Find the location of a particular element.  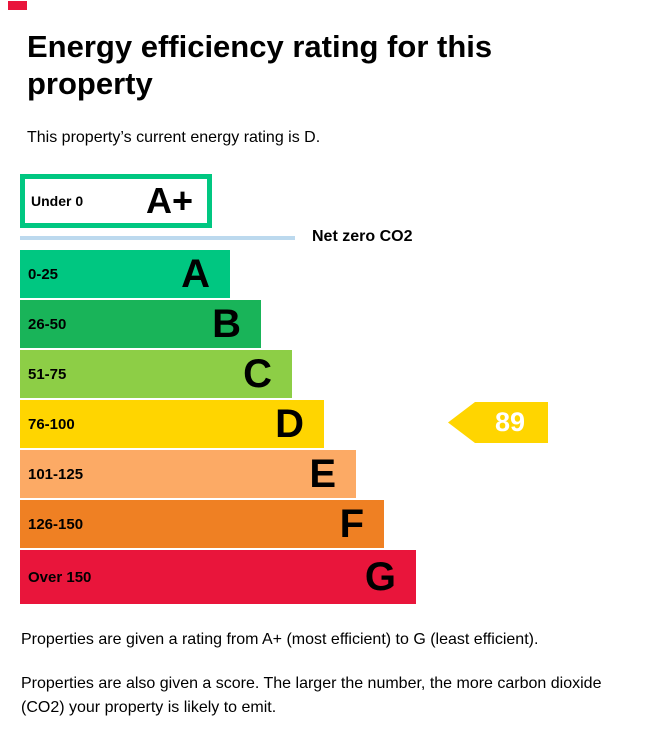

band-letter-label: E is located at coordinates (322, 474).